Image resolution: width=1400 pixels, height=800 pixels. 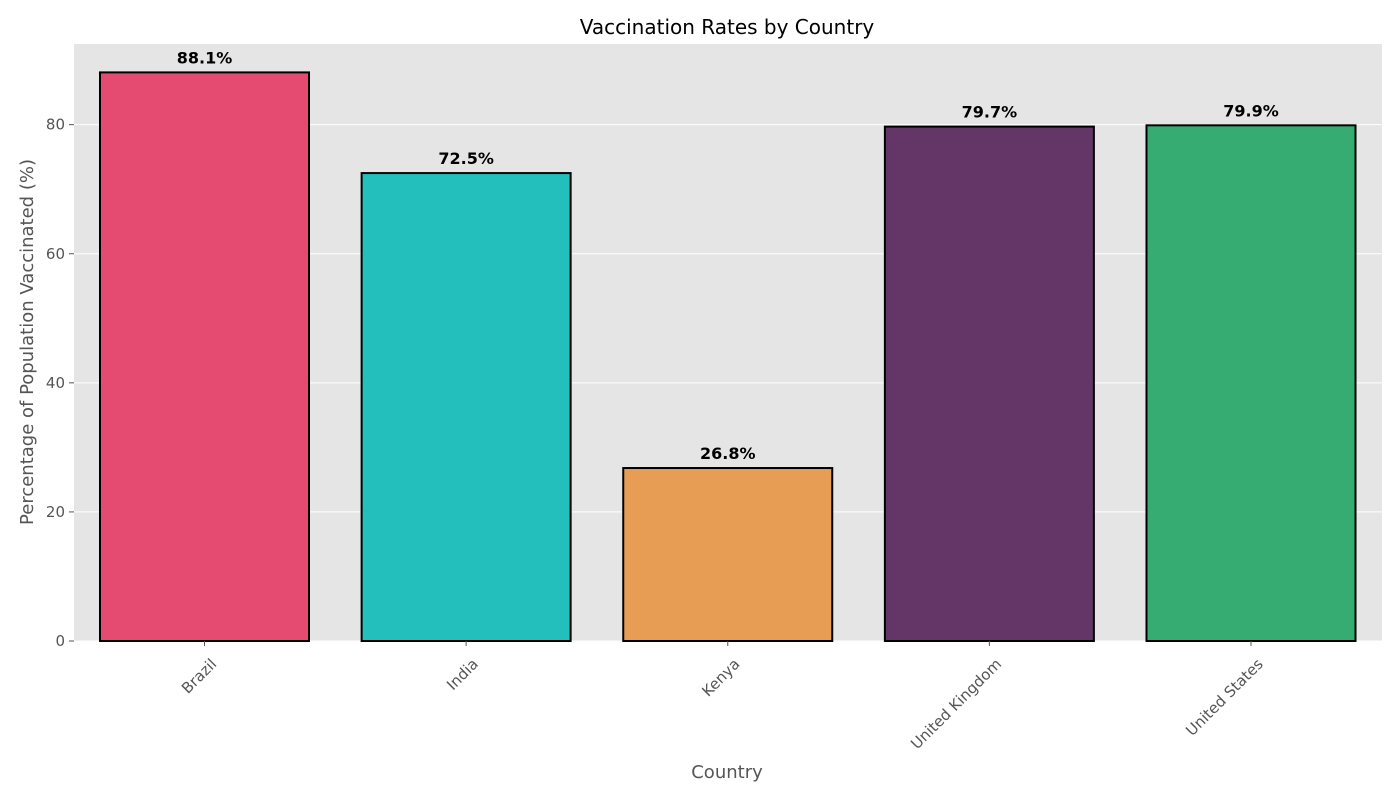 I want to click on value-label-brazil: 88.1%, so click(x=205, y=57).